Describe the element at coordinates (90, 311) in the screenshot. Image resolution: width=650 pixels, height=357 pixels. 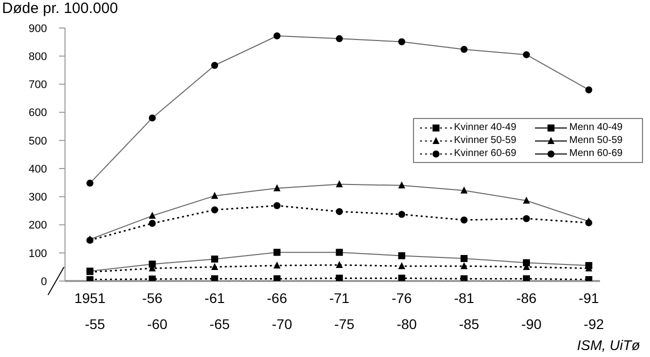
I see `x-tick-label: 1951 -55` at that location.